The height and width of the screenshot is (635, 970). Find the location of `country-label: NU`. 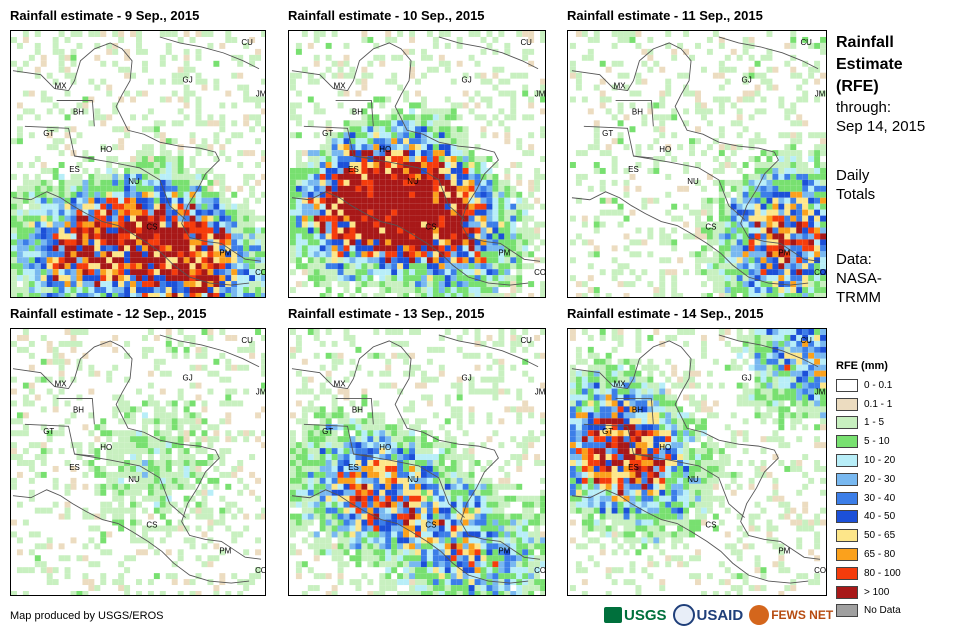

country-label: NU is located at coordinates (134, 181).